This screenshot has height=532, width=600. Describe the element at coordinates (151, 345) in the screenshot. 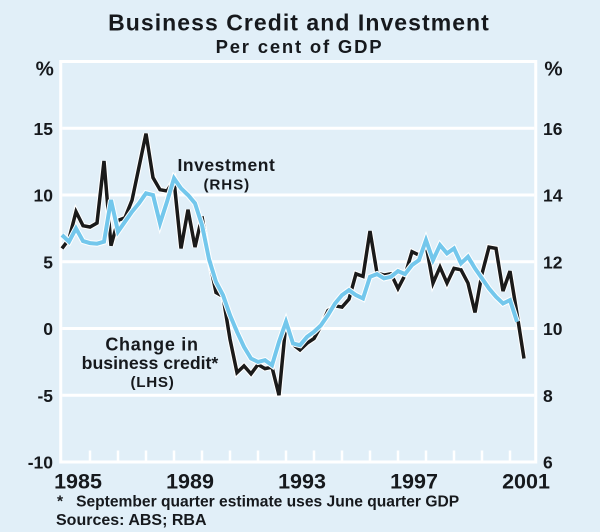

I see `svg-text: Change in` at that location.